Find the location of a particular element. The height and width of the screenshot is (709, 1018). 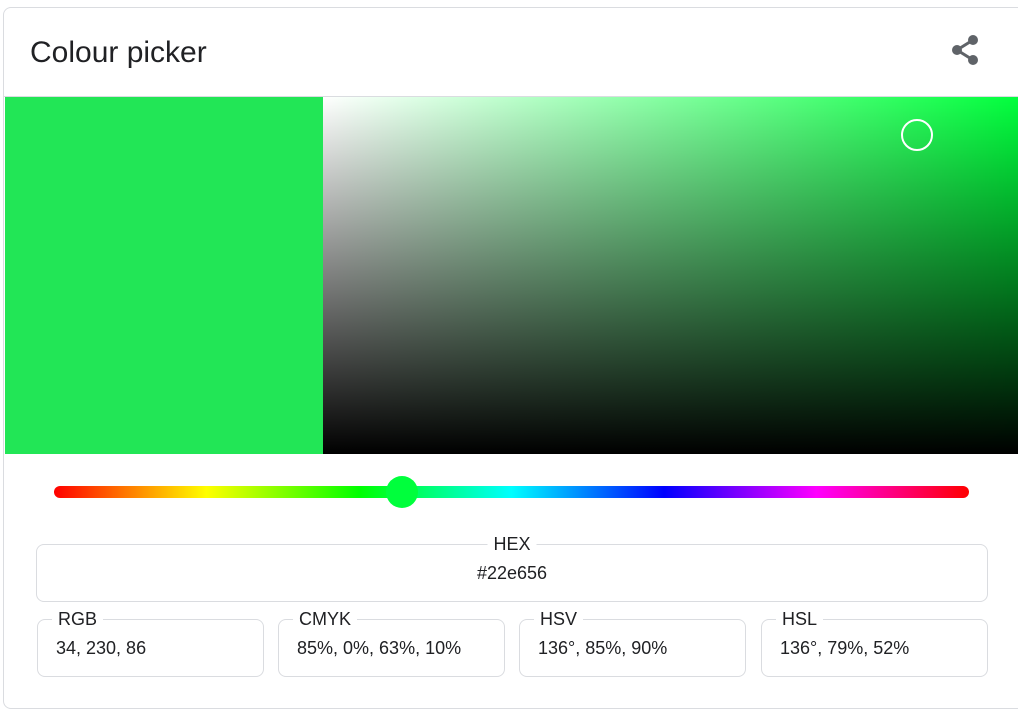

hsv-field: HSV is located at coordinates (632, 642).